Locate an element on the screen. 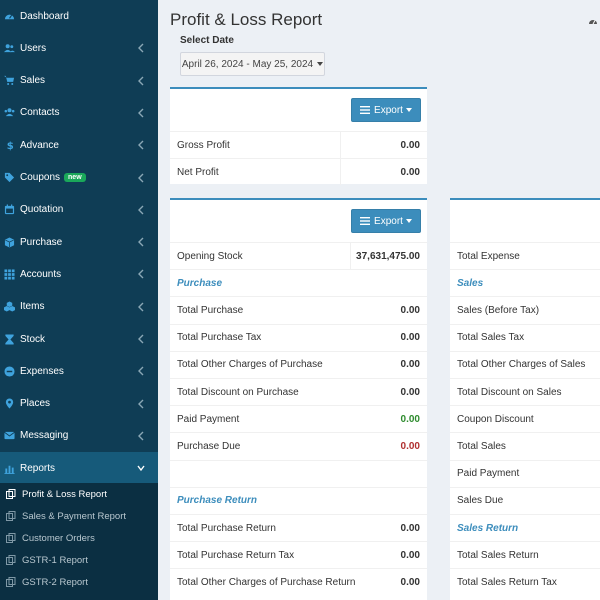  row-label: Purchase is located at coordinates (200, 283).